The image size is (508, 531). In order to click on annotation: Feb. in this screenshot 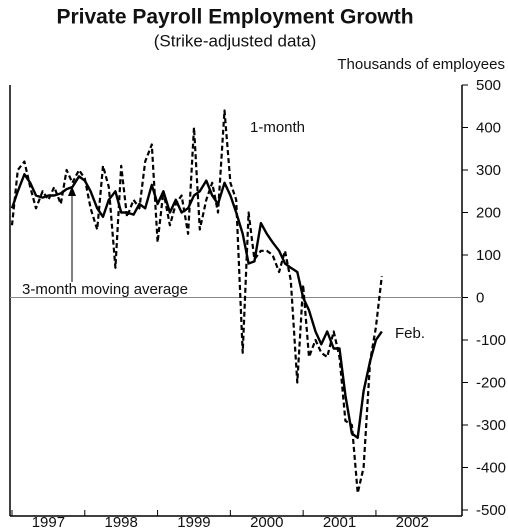, I will do `click(410, 333)`.